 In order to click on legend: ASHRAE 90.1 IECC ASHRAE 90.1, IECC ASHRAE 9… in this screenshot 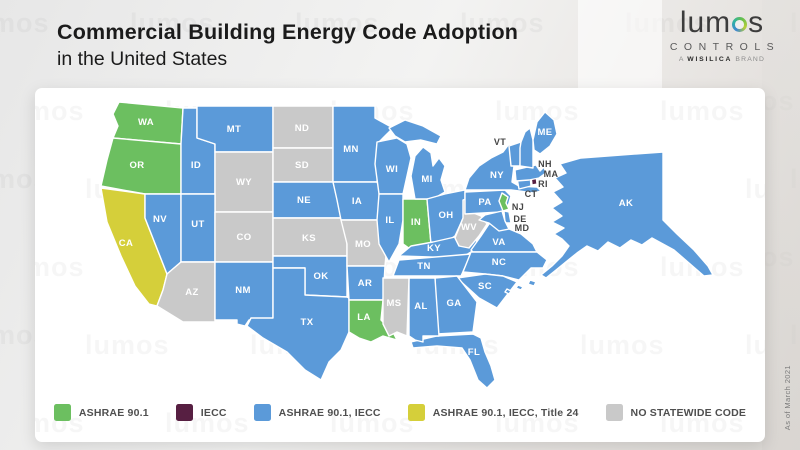, I will do `click(400, 412)`.